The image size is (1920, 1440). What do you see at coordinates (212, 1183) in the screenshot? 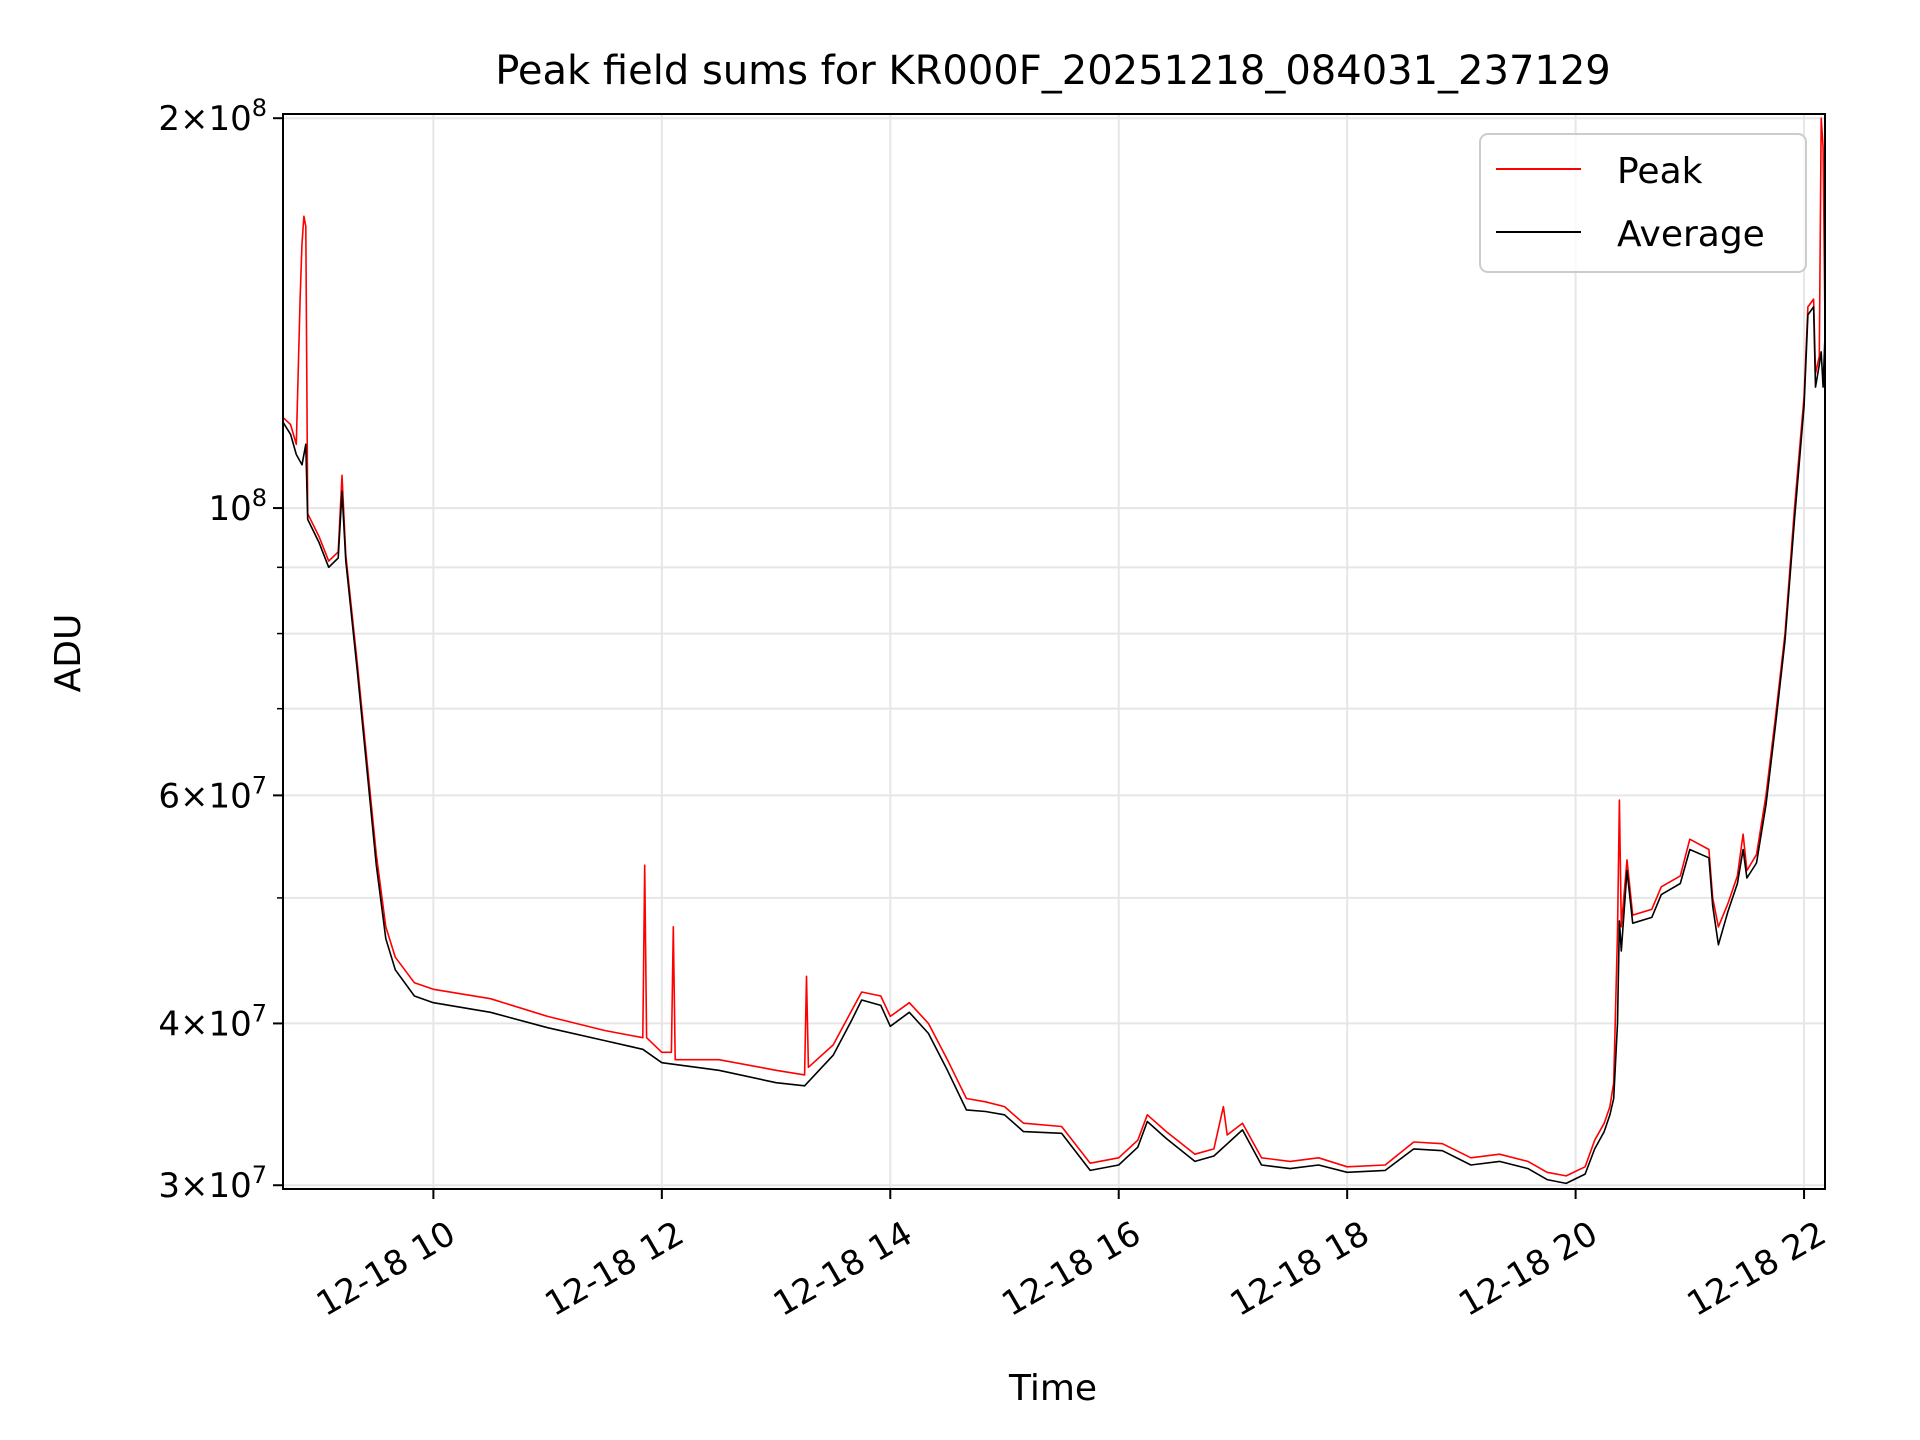
I see `y-tick-label: 3×107` at bounding box center [212, 1183].